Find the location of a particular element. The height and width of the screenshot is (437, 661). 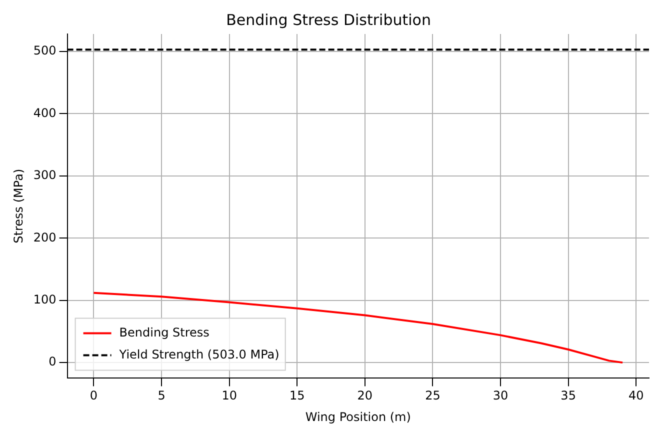

x-tick-label: 15 is located at coordinates (297, 395).